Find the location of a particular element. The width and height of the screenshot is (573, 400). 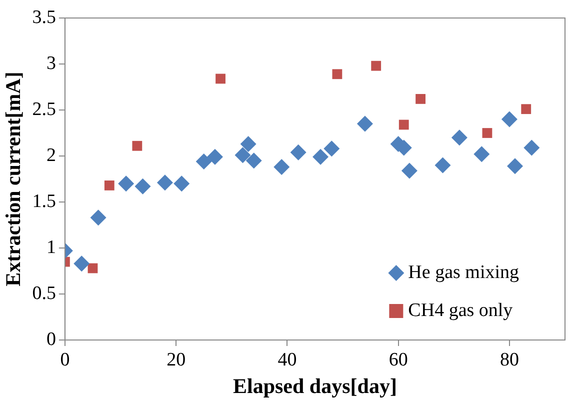

y-tick-label: 1 is located at coordinates (51, 247).